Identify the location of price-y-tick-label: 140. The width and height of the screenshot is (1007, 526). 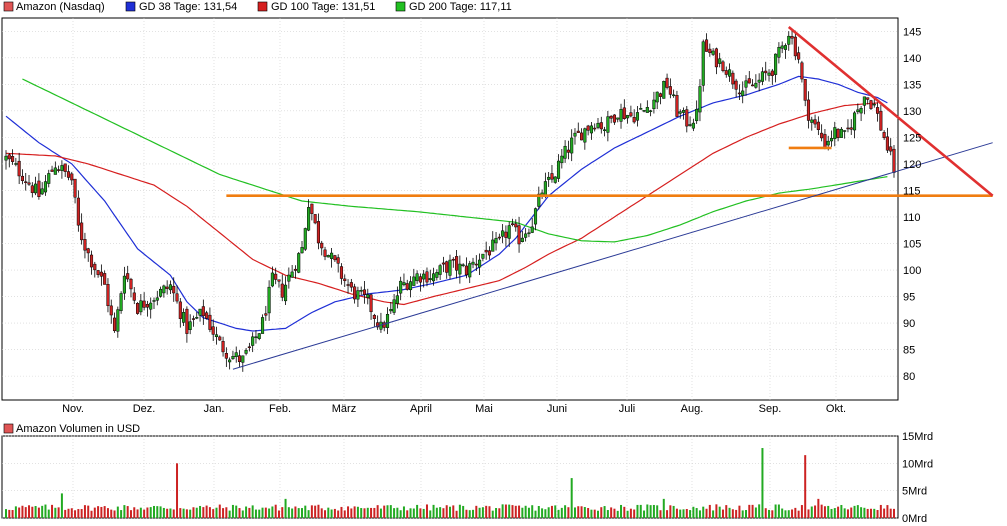
(912, 59).